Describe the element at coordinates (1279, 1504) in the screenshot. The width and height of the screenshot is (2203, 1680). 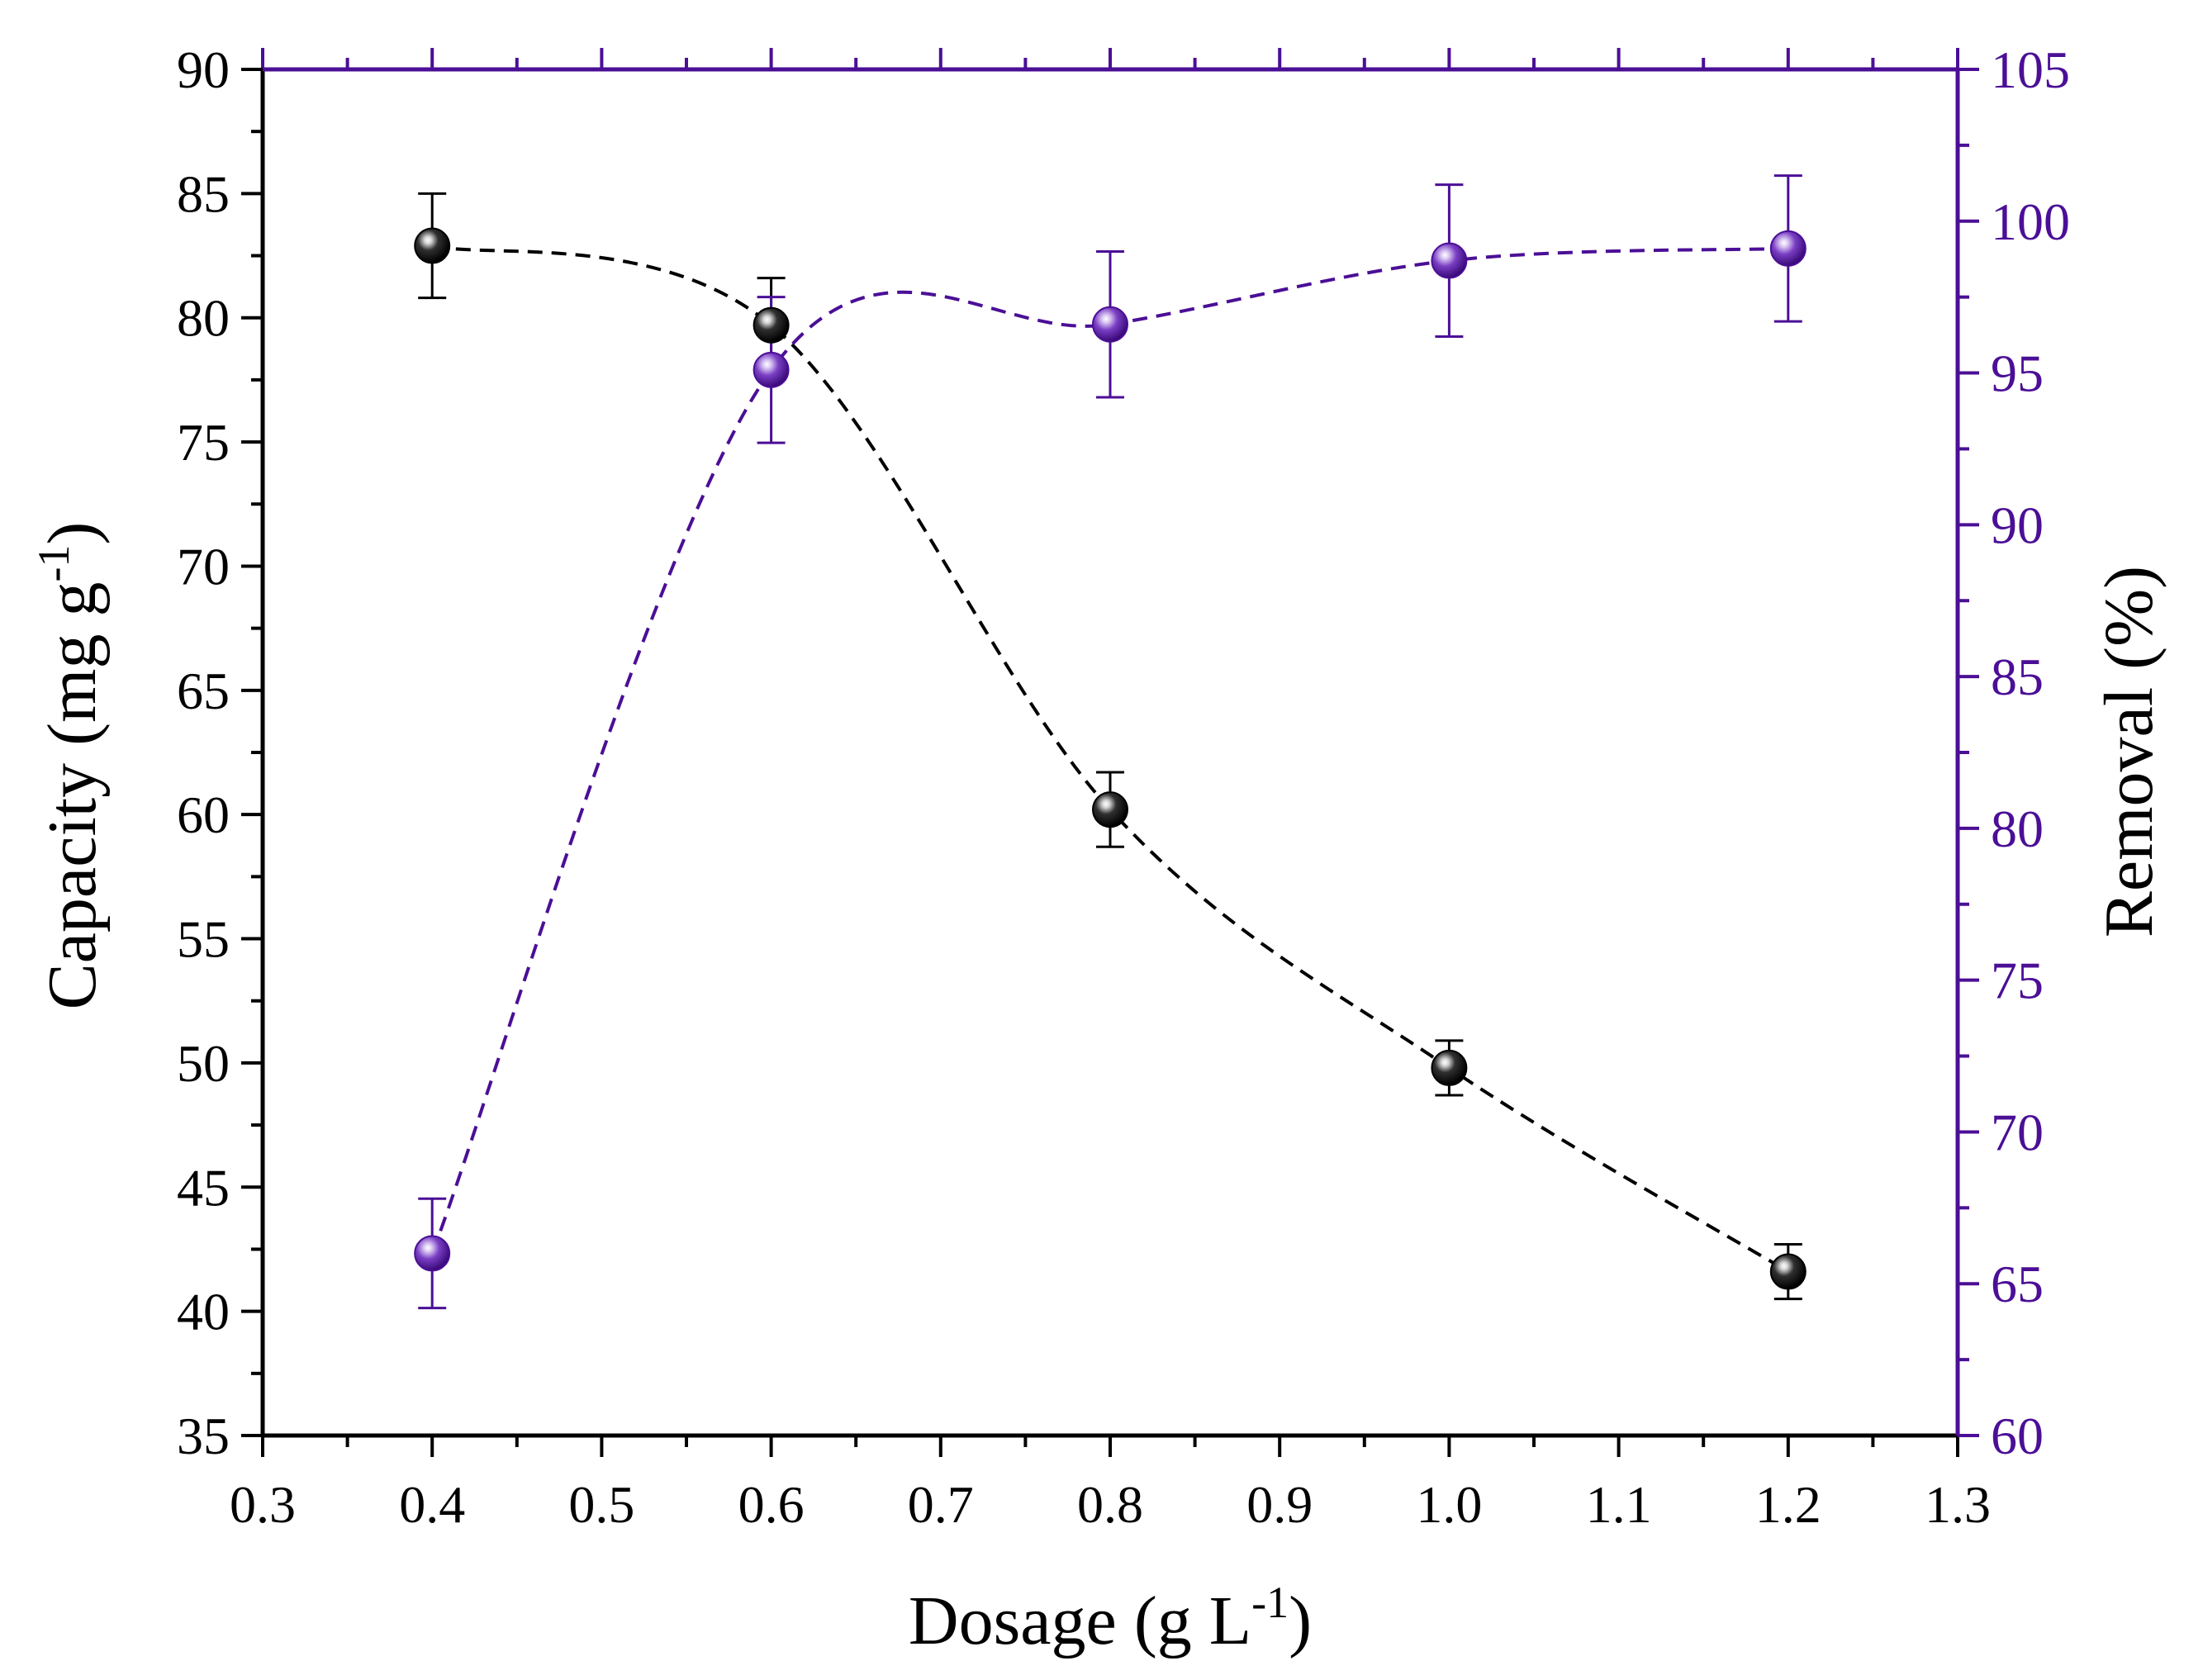
I see `x-tick-label: 0.9` at that location.